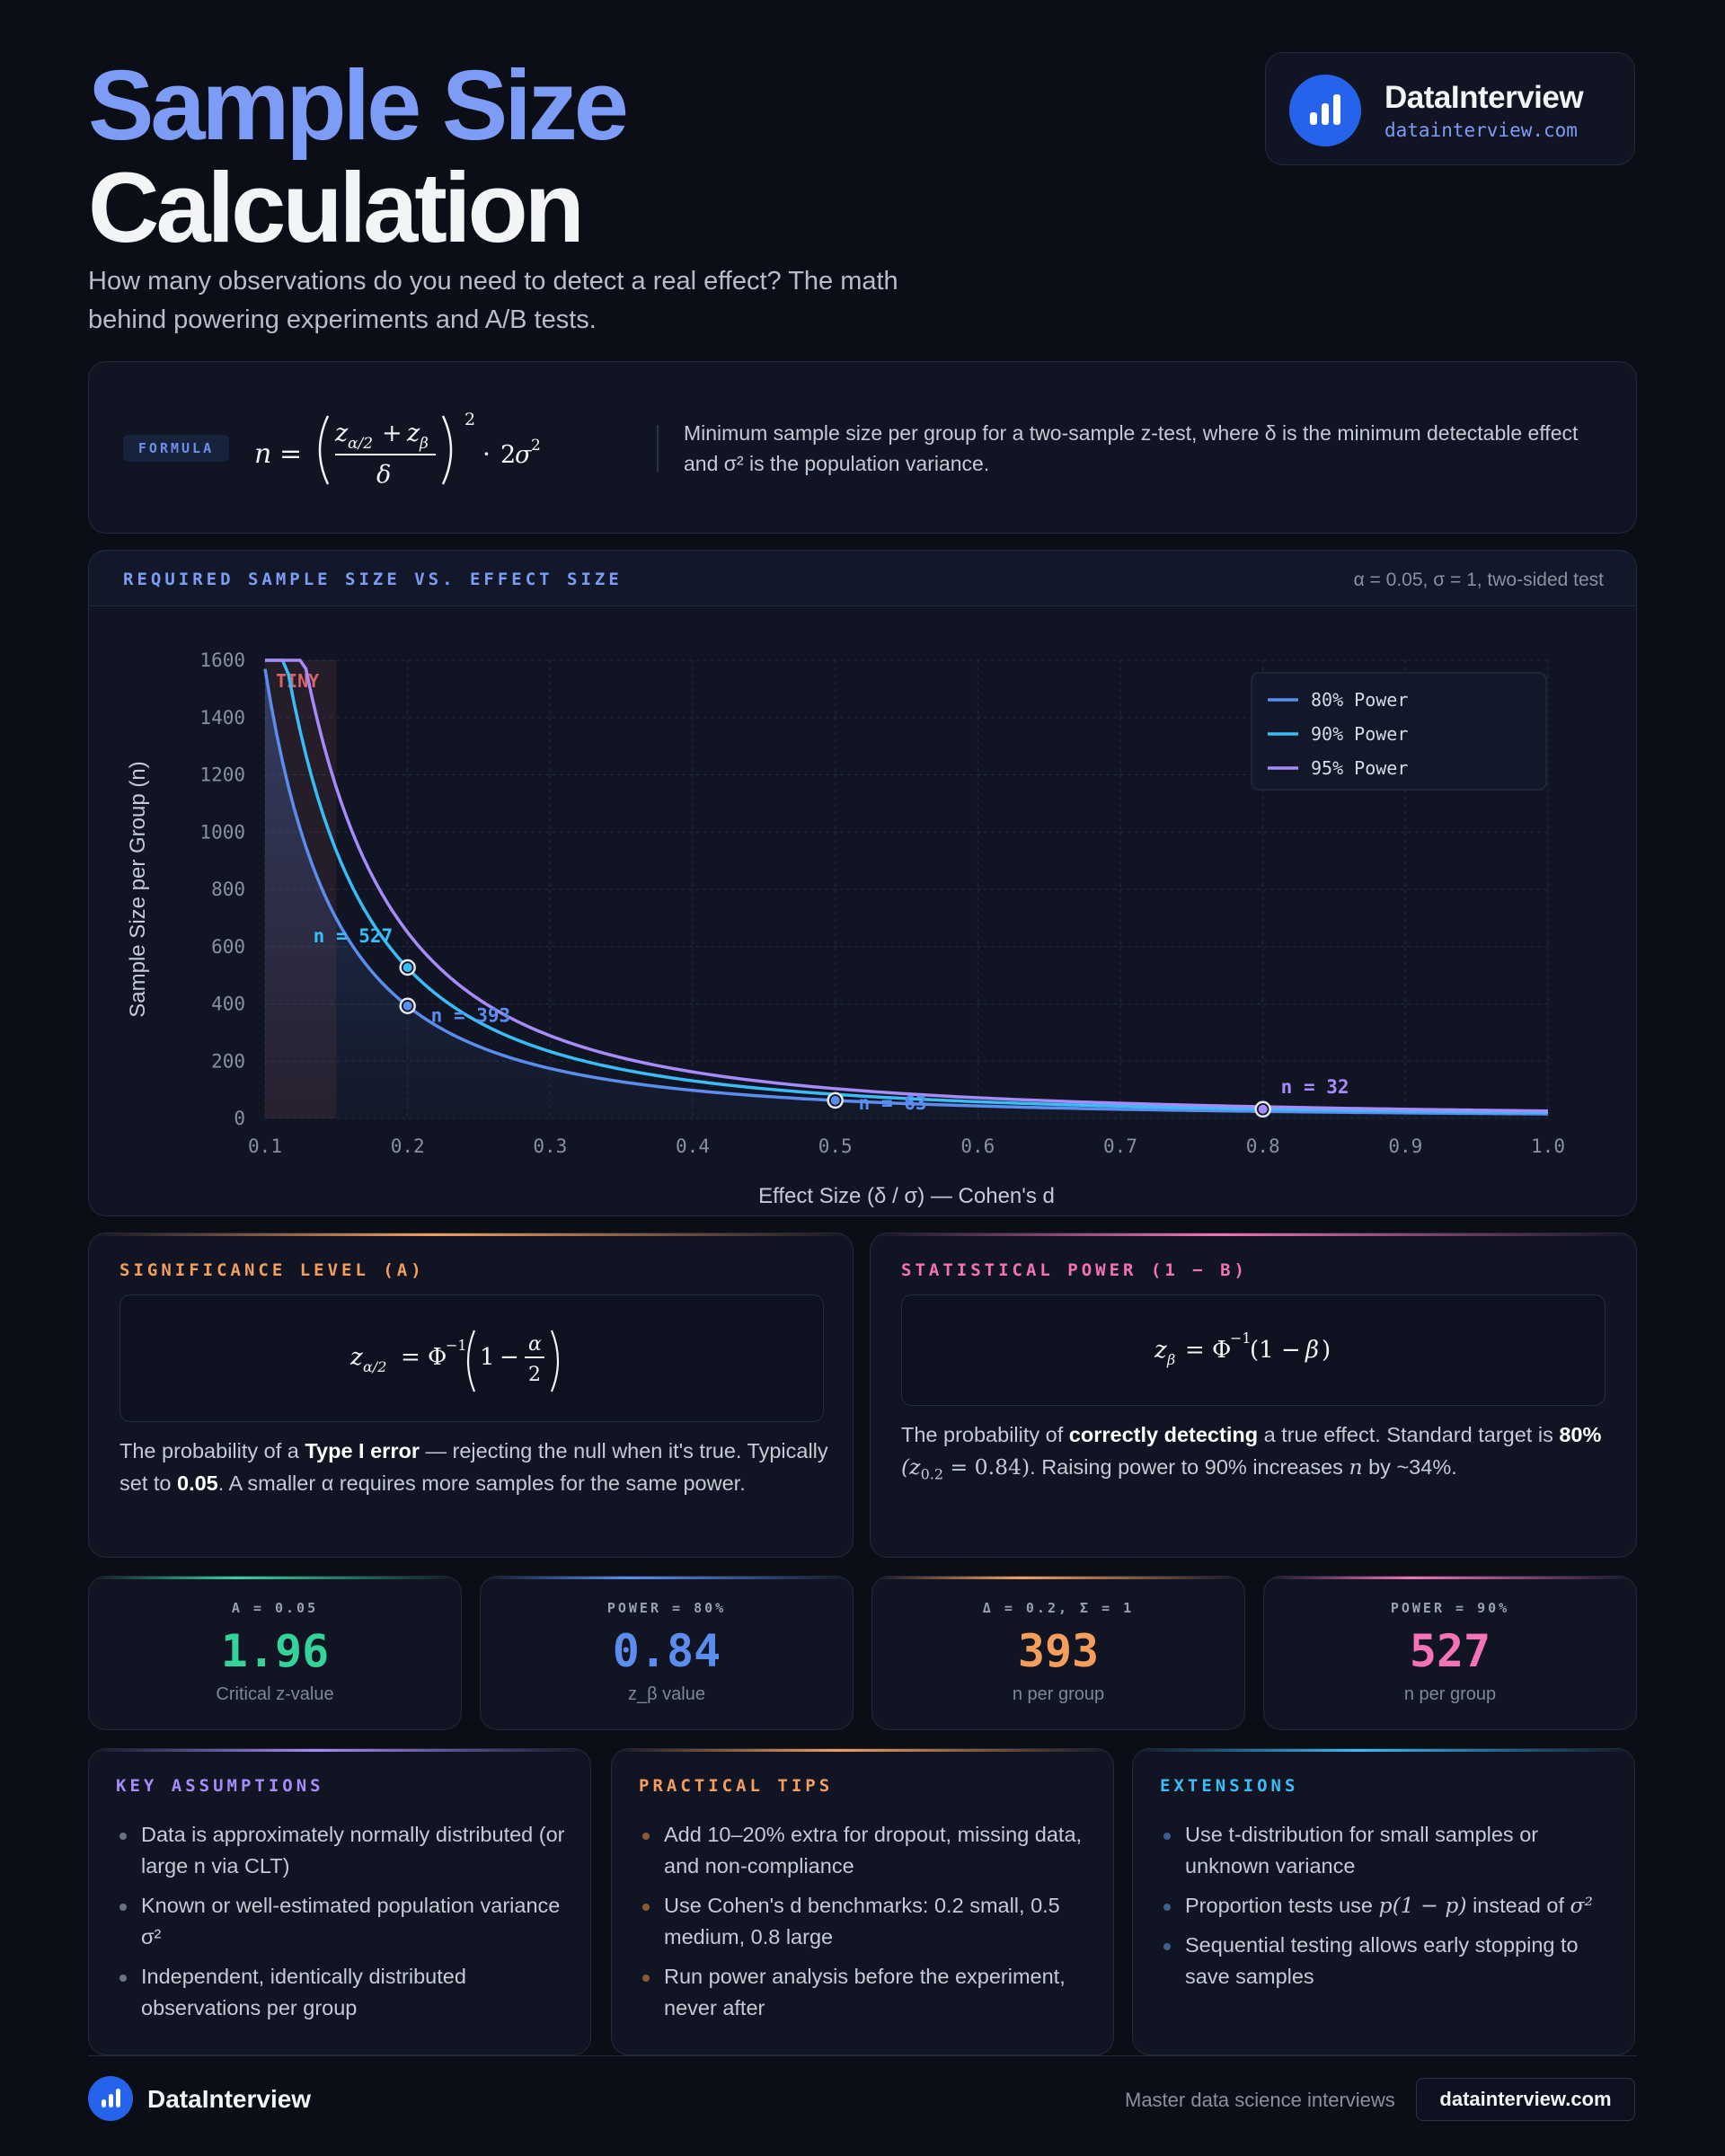 The height and width of the screenshot is (2156, 1725). What do you see at coordinates (985, 1435) in the screenshot?
I see `power-text-1: The probability of` at bounding box center [985, 1435].